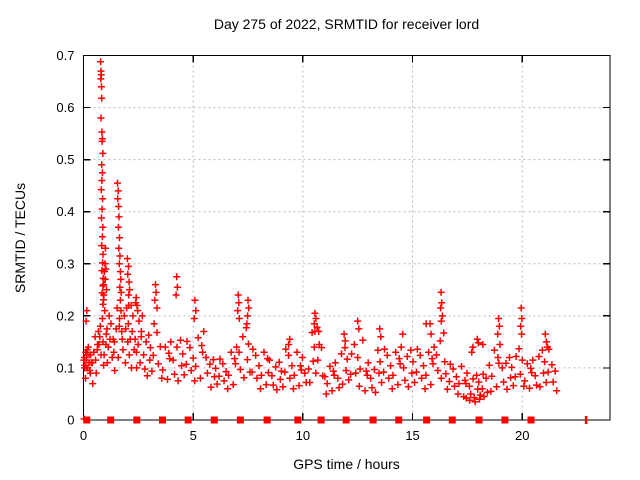 The height and width of the screenshot is (480, 640). I want to click on x-tick-label: 15, so click(412, 435).